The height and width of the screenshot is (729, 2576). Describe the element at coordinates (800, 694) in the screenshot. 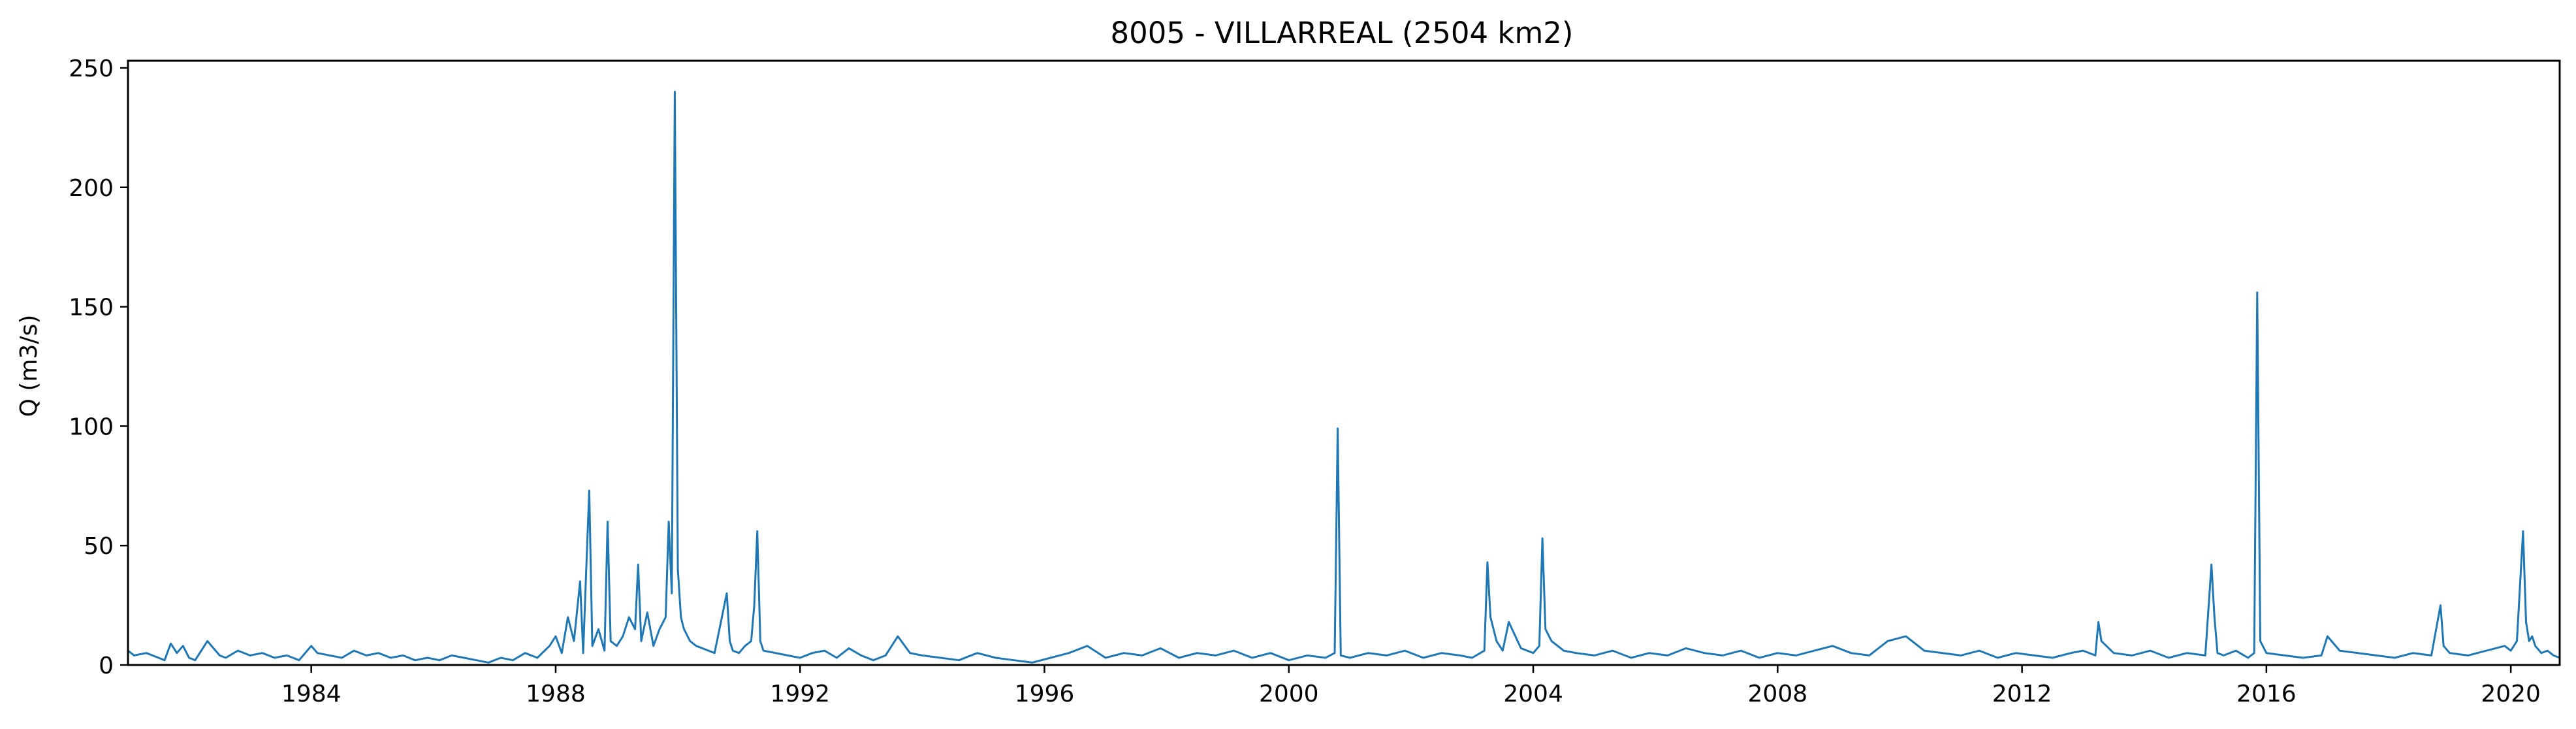

I see `x-tick-label: 1992` at that location.